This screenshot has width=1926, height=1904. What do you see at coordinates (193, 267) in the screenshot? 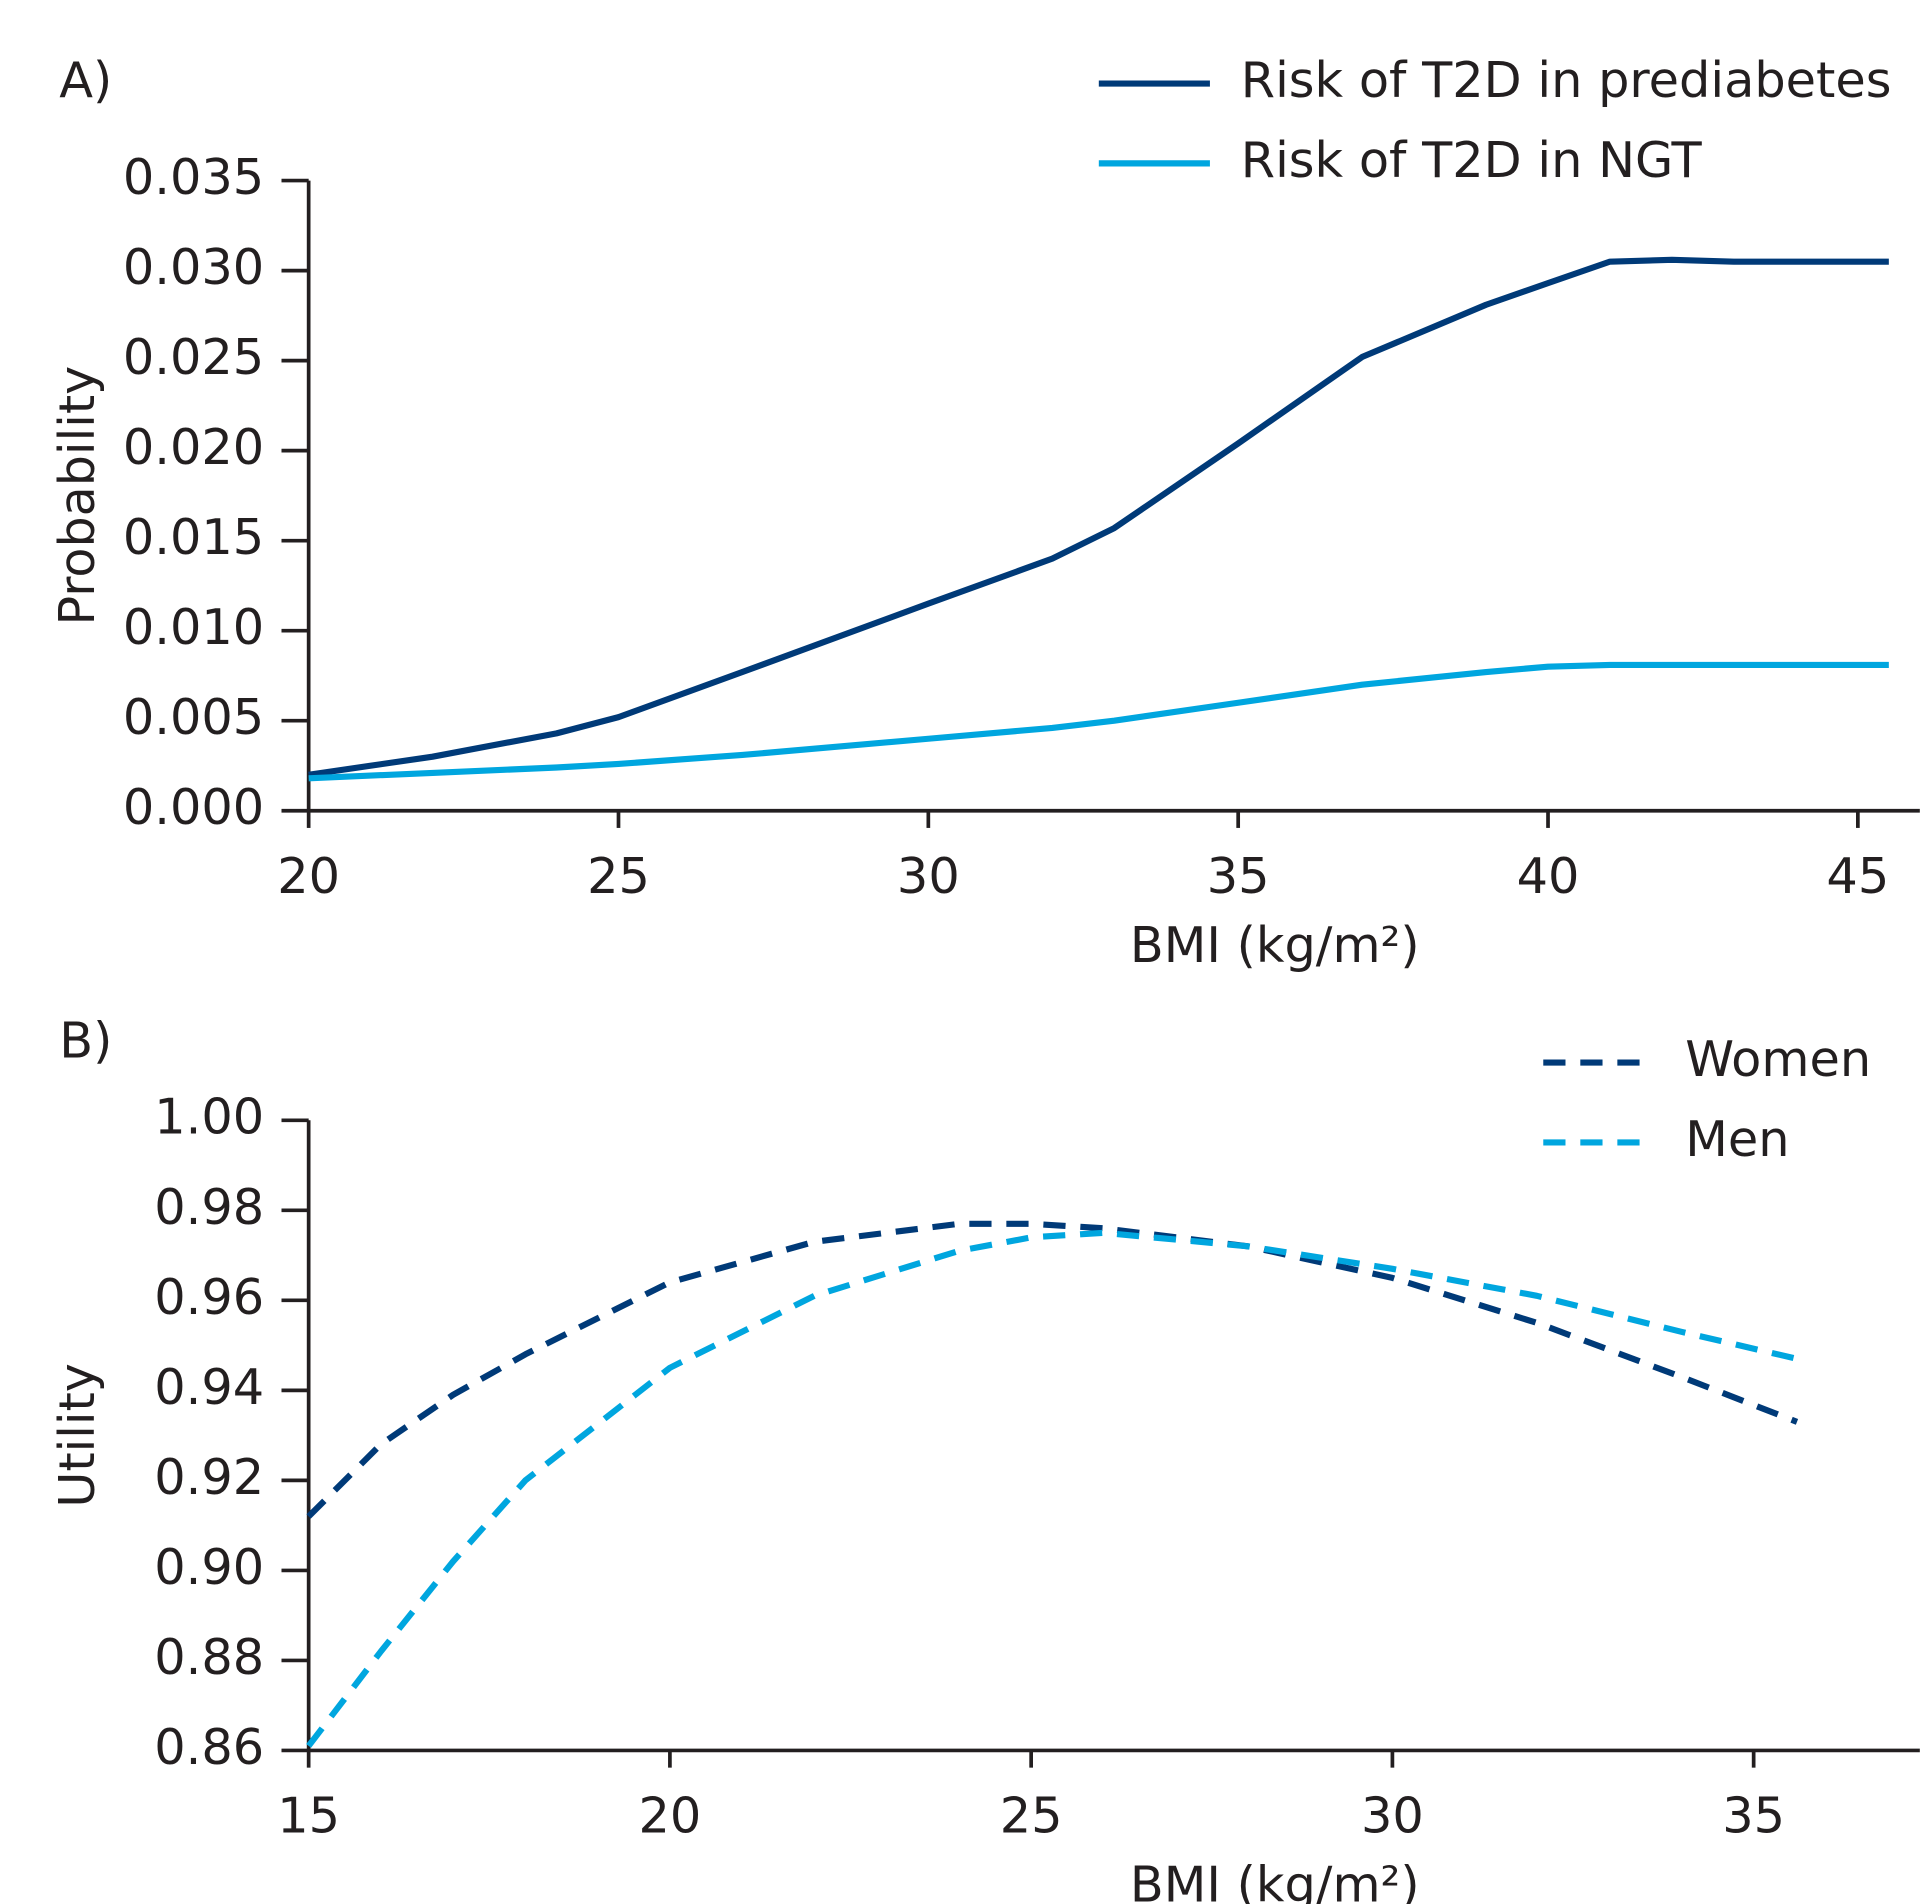
I see `y-tick-label: 0.030` at bounding box center [193, 267].